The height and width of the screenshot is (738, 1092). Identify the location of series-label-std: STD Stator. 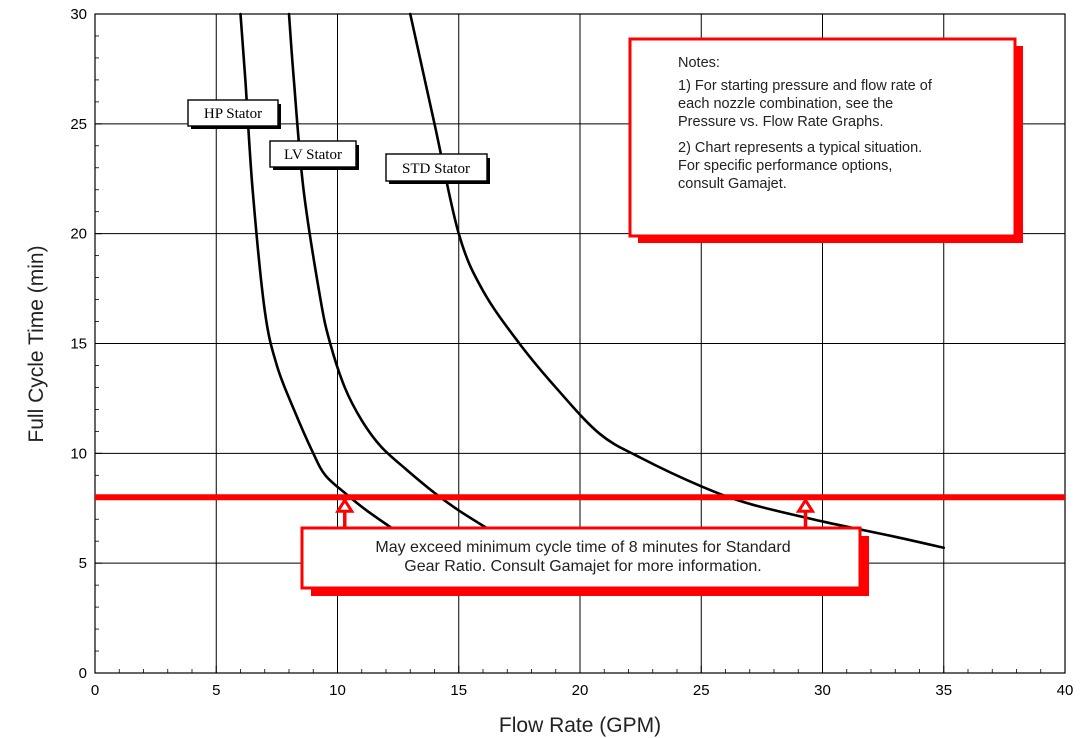
(437, 168).